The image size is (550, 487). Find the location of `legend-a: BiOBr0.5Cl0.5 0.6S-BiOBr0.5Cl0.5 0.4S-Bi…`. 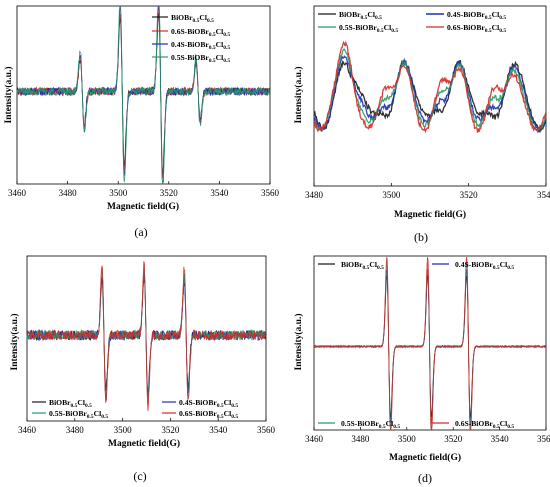

legend-a: BiOBr0.5Cl0.5 0.6S-BiOBr0.5Cl0.5 0.4S-Bi… is located at coordinates (191, 38).